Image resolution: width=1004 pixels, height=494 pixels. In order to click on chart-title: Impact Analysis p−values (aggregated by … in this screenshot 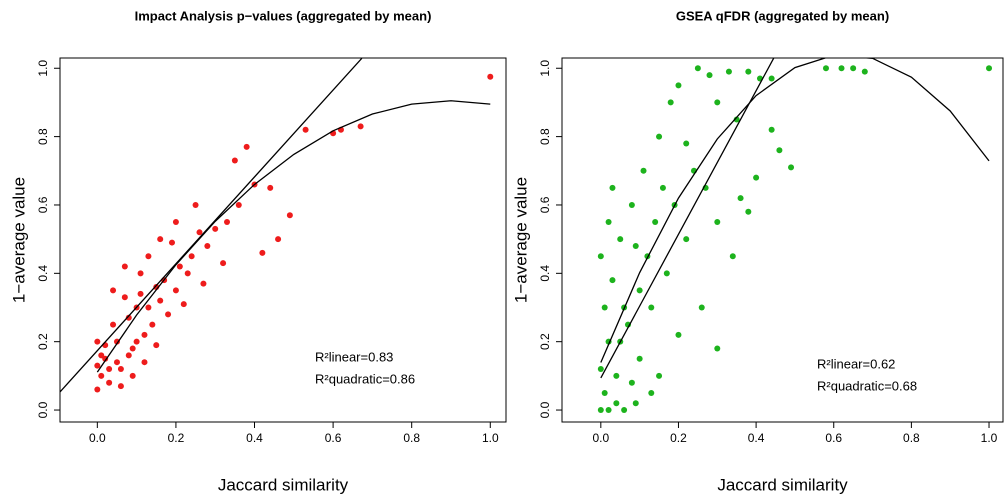, I will do `click(283, 15)`.